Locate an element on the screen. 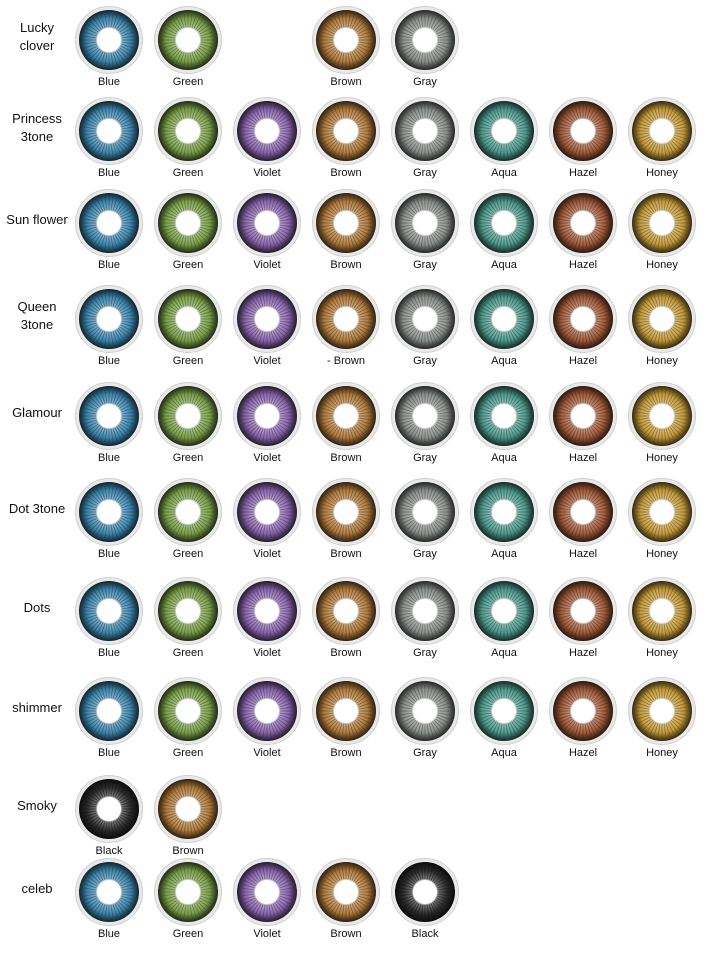  product-name: Sun flower is located at coordinates (37, 219).